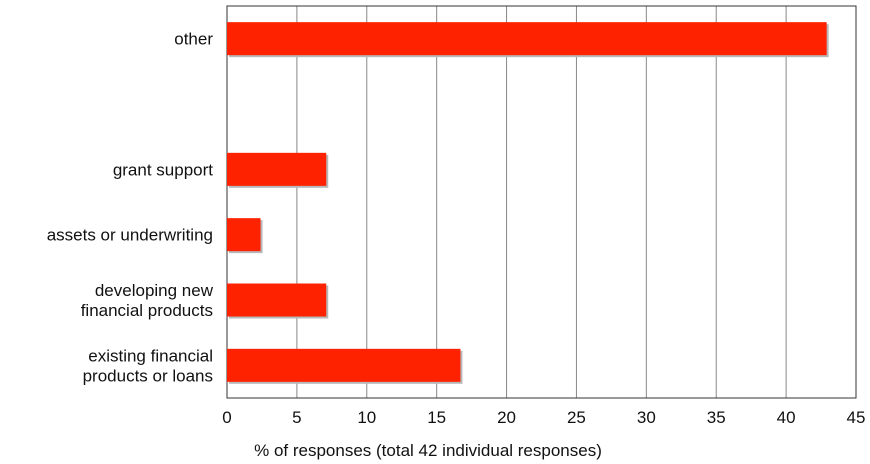 Image resolution: width=870 pixels, height=464 pixels. What do you see at coordinates (543, 417) in the screenshot?
I see `x-tick-labels: 0 5 10 15 20 25 30 35 40 45` at bounding box center [543, 417].